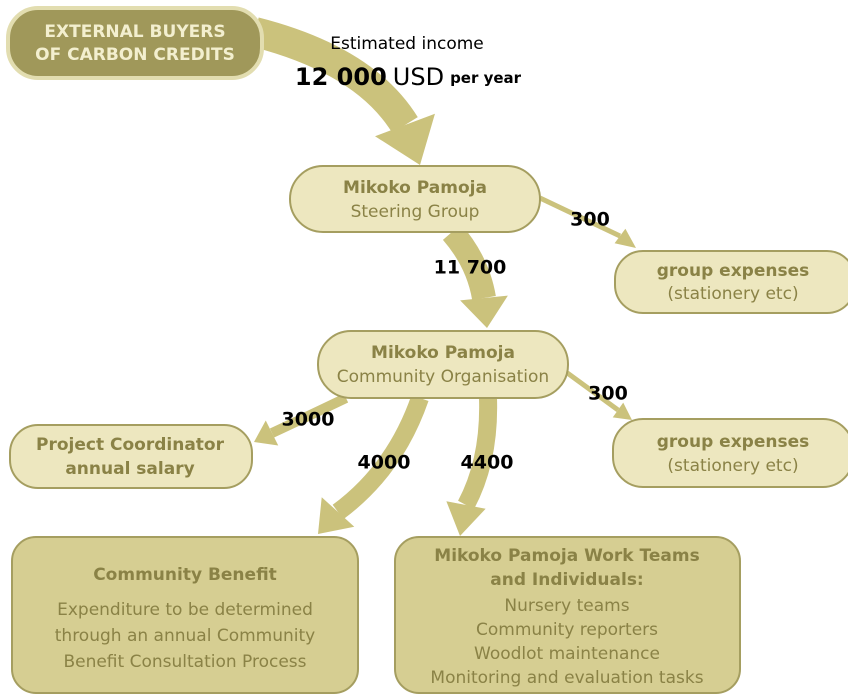  What do you see at coordinates (566, 678) in the screenshot?
I see `node-text: Monitoring and evaluation tasks` at bounding box center [566, 678].